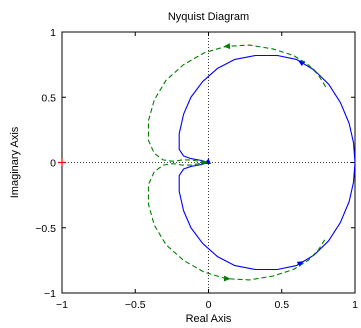 The width and height of the screenshot is (361, 328). Describe the element at coordinates (355, 305) in the screenshot. I see `x-tick-label: 1` at that location.